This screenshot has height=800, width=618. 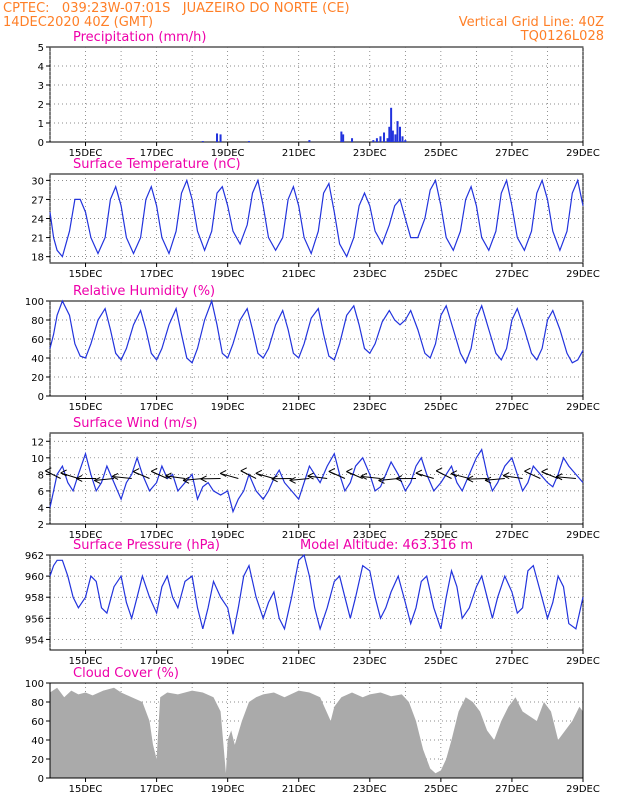 I want to click on grid-line-note: Vertical Grid Line: 40Z, so click(x=531, y=22).